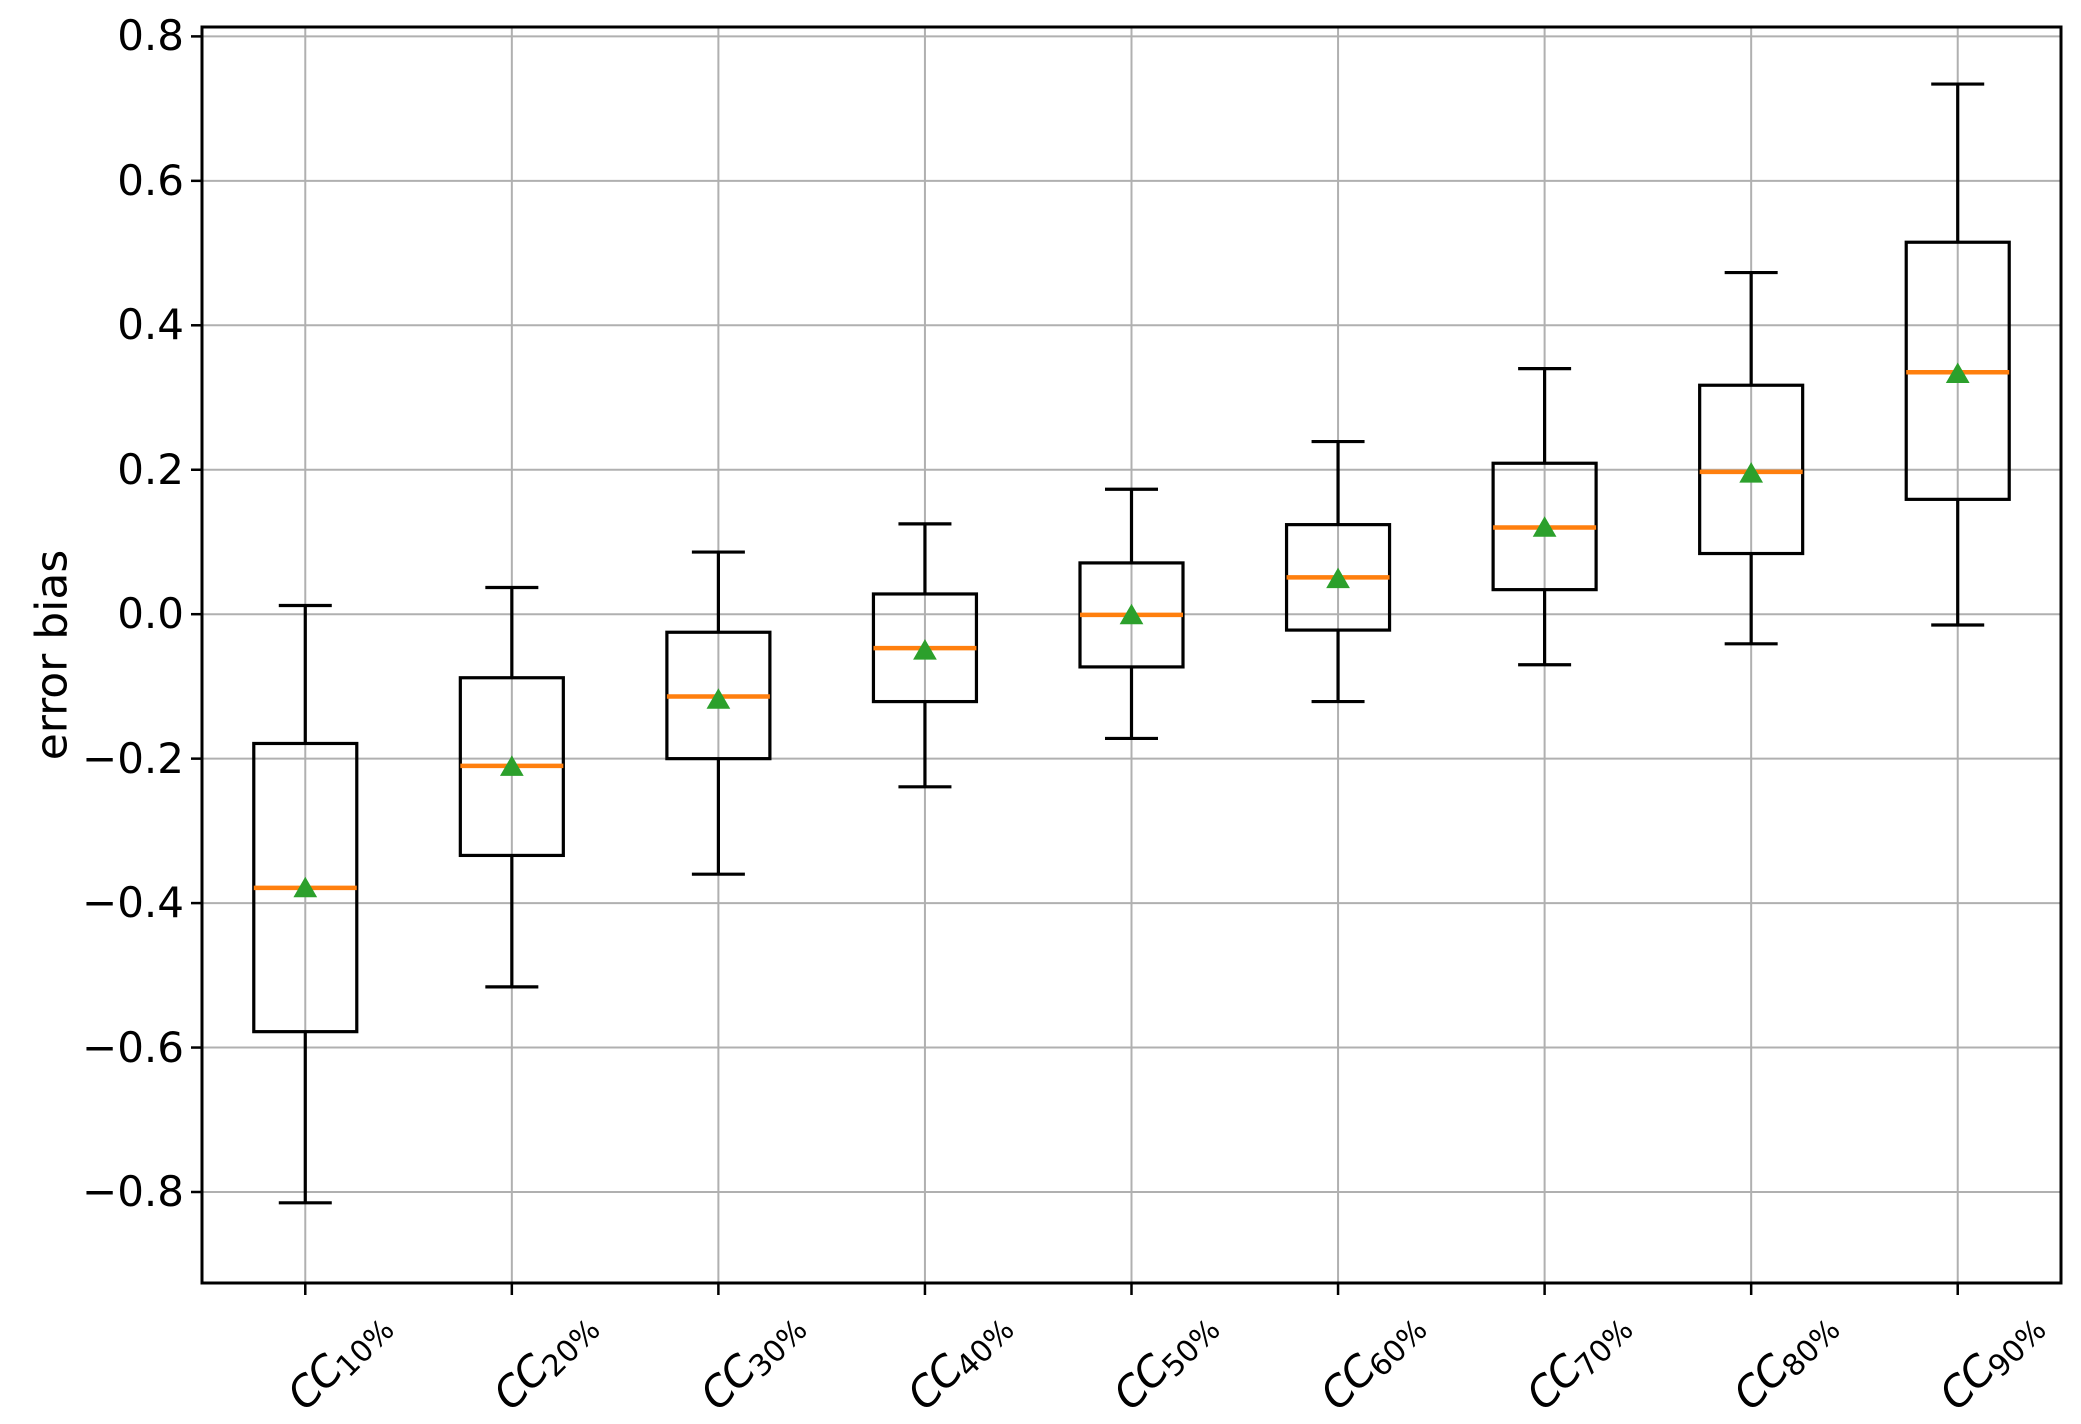 The height and width of the screenshot is (1424, 2081). Describe the element at coordinates (150, 36) in the screenshot. I see `y-tick-label: 0.8` at that location.